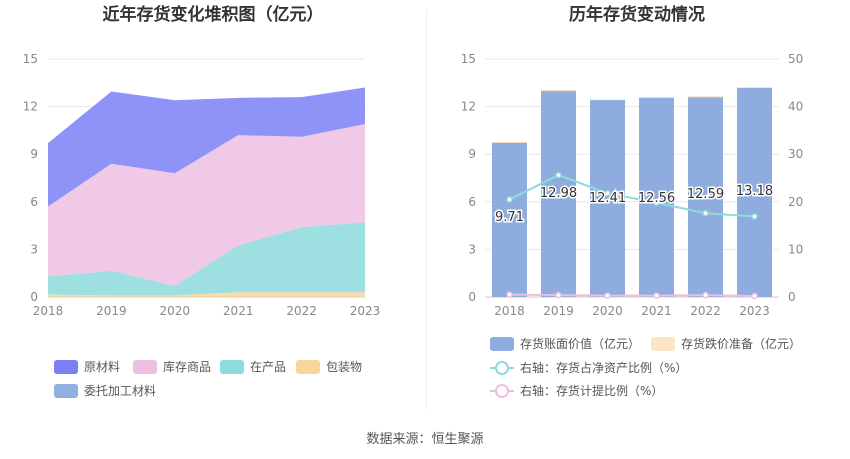 This screenshot has height=459, width=850. What do you see at coordinates (30, 59) in the screenshot?
I see `left-y-tick-label: 15` at bounding box center [30, 59].